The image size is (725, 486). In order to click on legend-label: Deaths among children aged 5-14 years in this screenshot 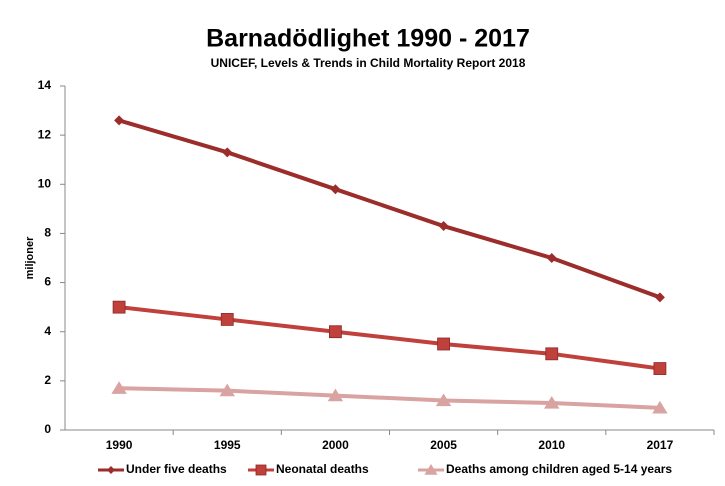, I will do `click(559, 469)`.